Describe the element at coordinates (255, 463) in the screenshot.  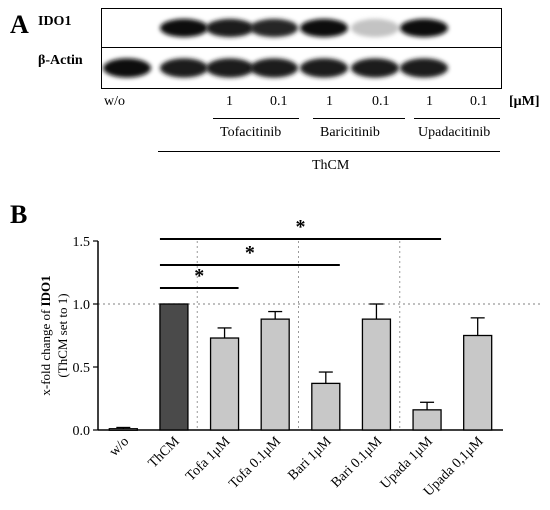
I see `x-tick-label: Tofa 0.1μM` at that location.